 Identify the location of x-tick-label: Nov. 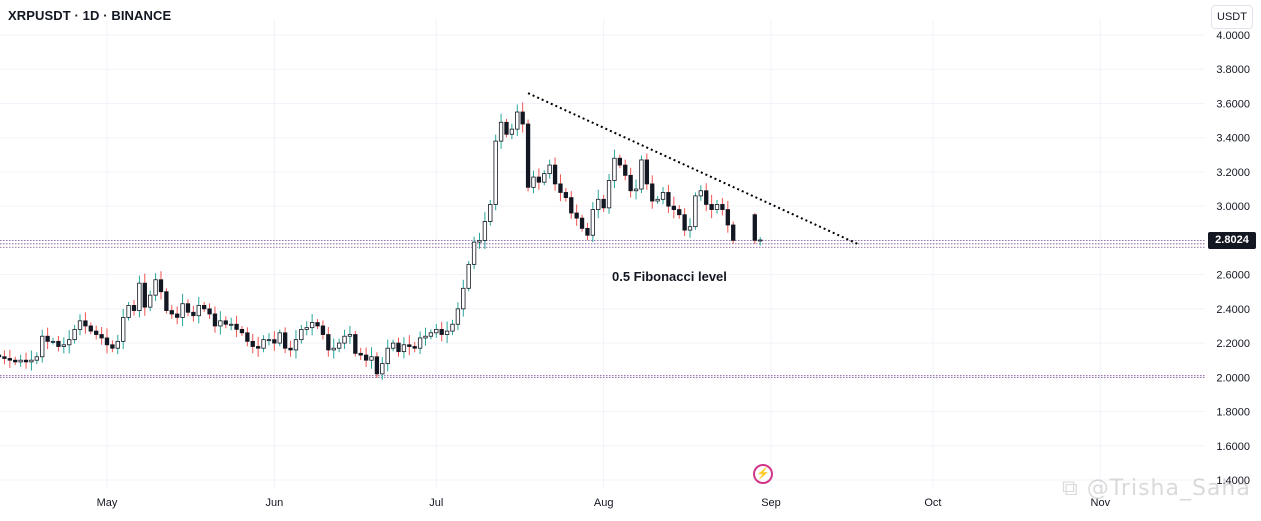
(1101, 503).